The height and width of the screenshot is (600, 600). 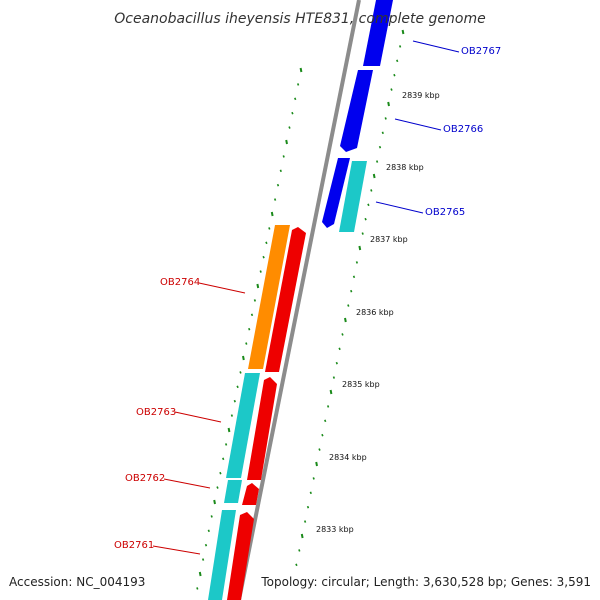 I want to click on gene-label-ob2764: OB2764, so click(x=180, y=282).